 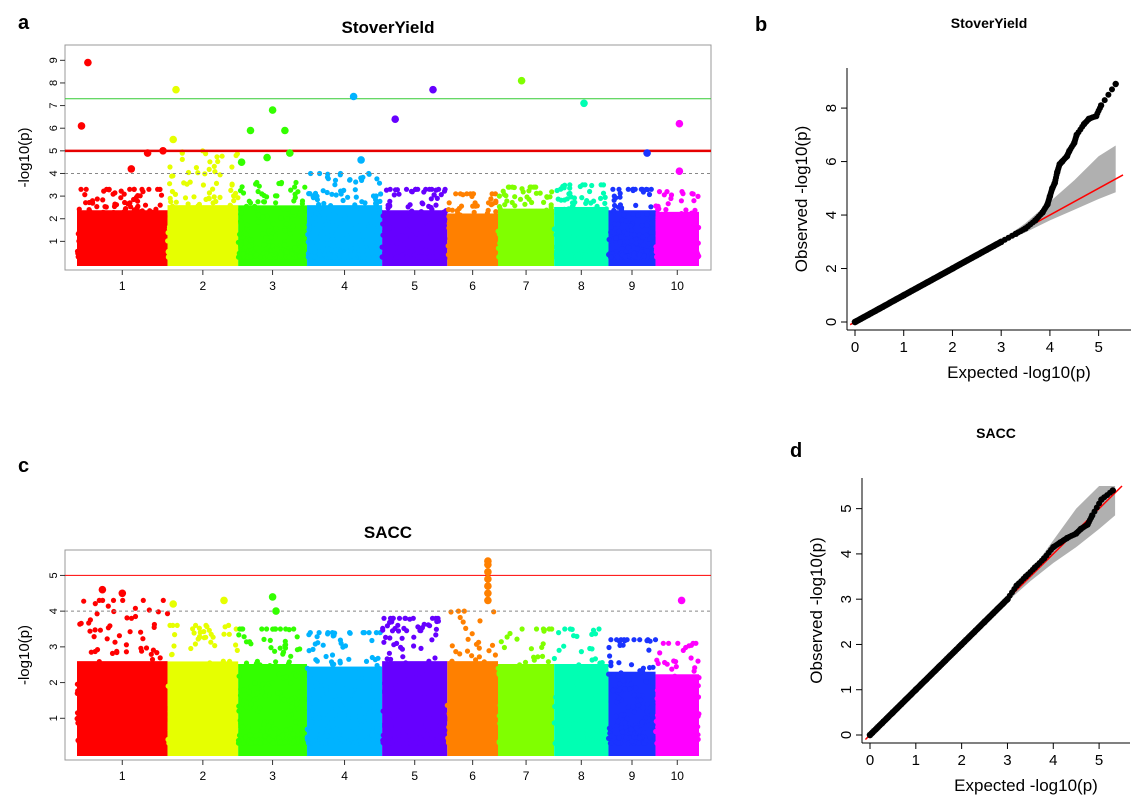 What do you see at coordinates (928, 282) in the screenshot?
I see `qq-point` at bounding box center [928, 282].